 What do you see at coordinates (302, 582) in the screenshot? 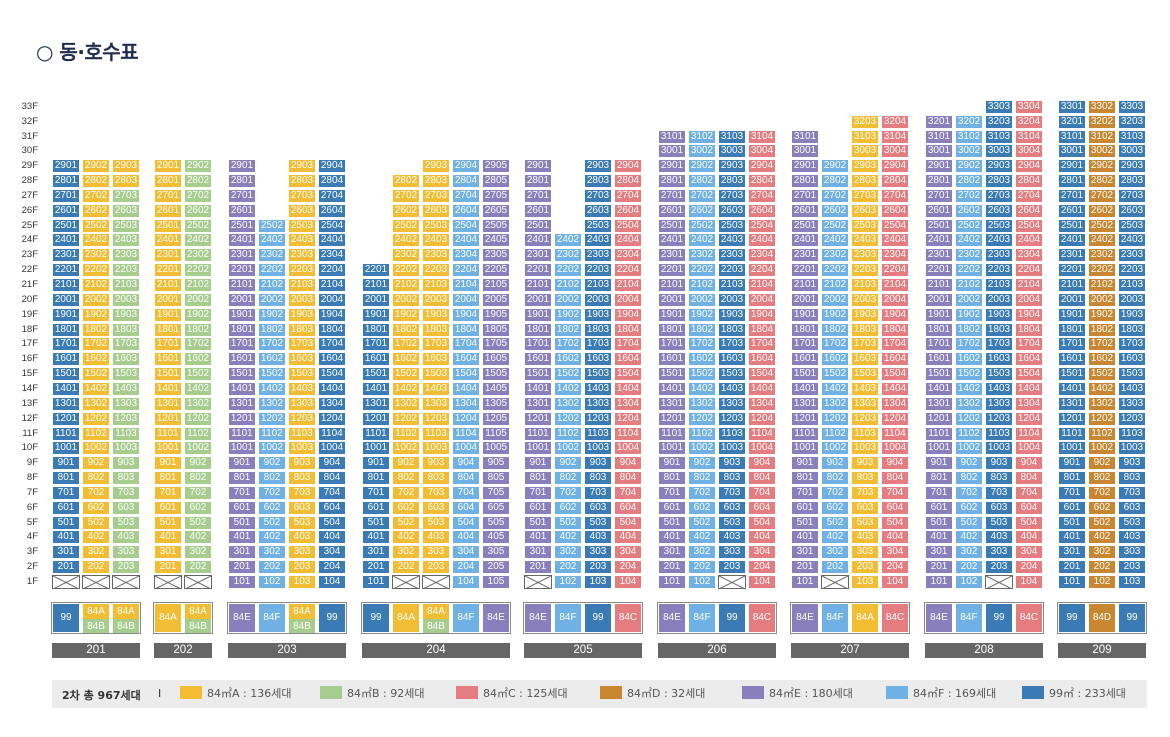
I see `unit-cell: 103` at bounding box center [302, 582].